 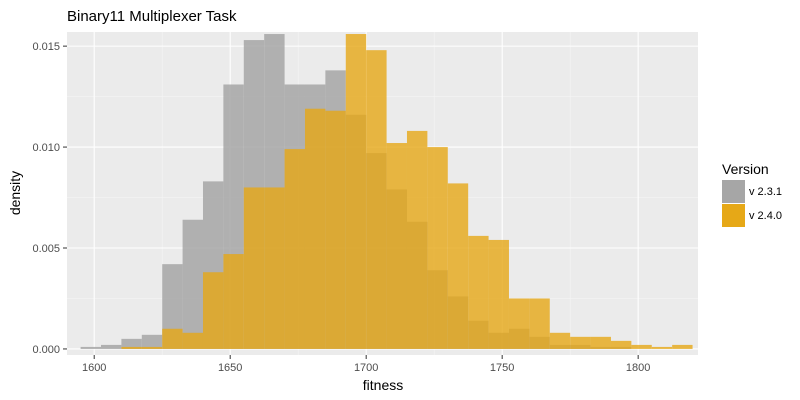 I want to click on legend: Version v 2.3.1 v 2.4.0, so click(x=752, y=194).